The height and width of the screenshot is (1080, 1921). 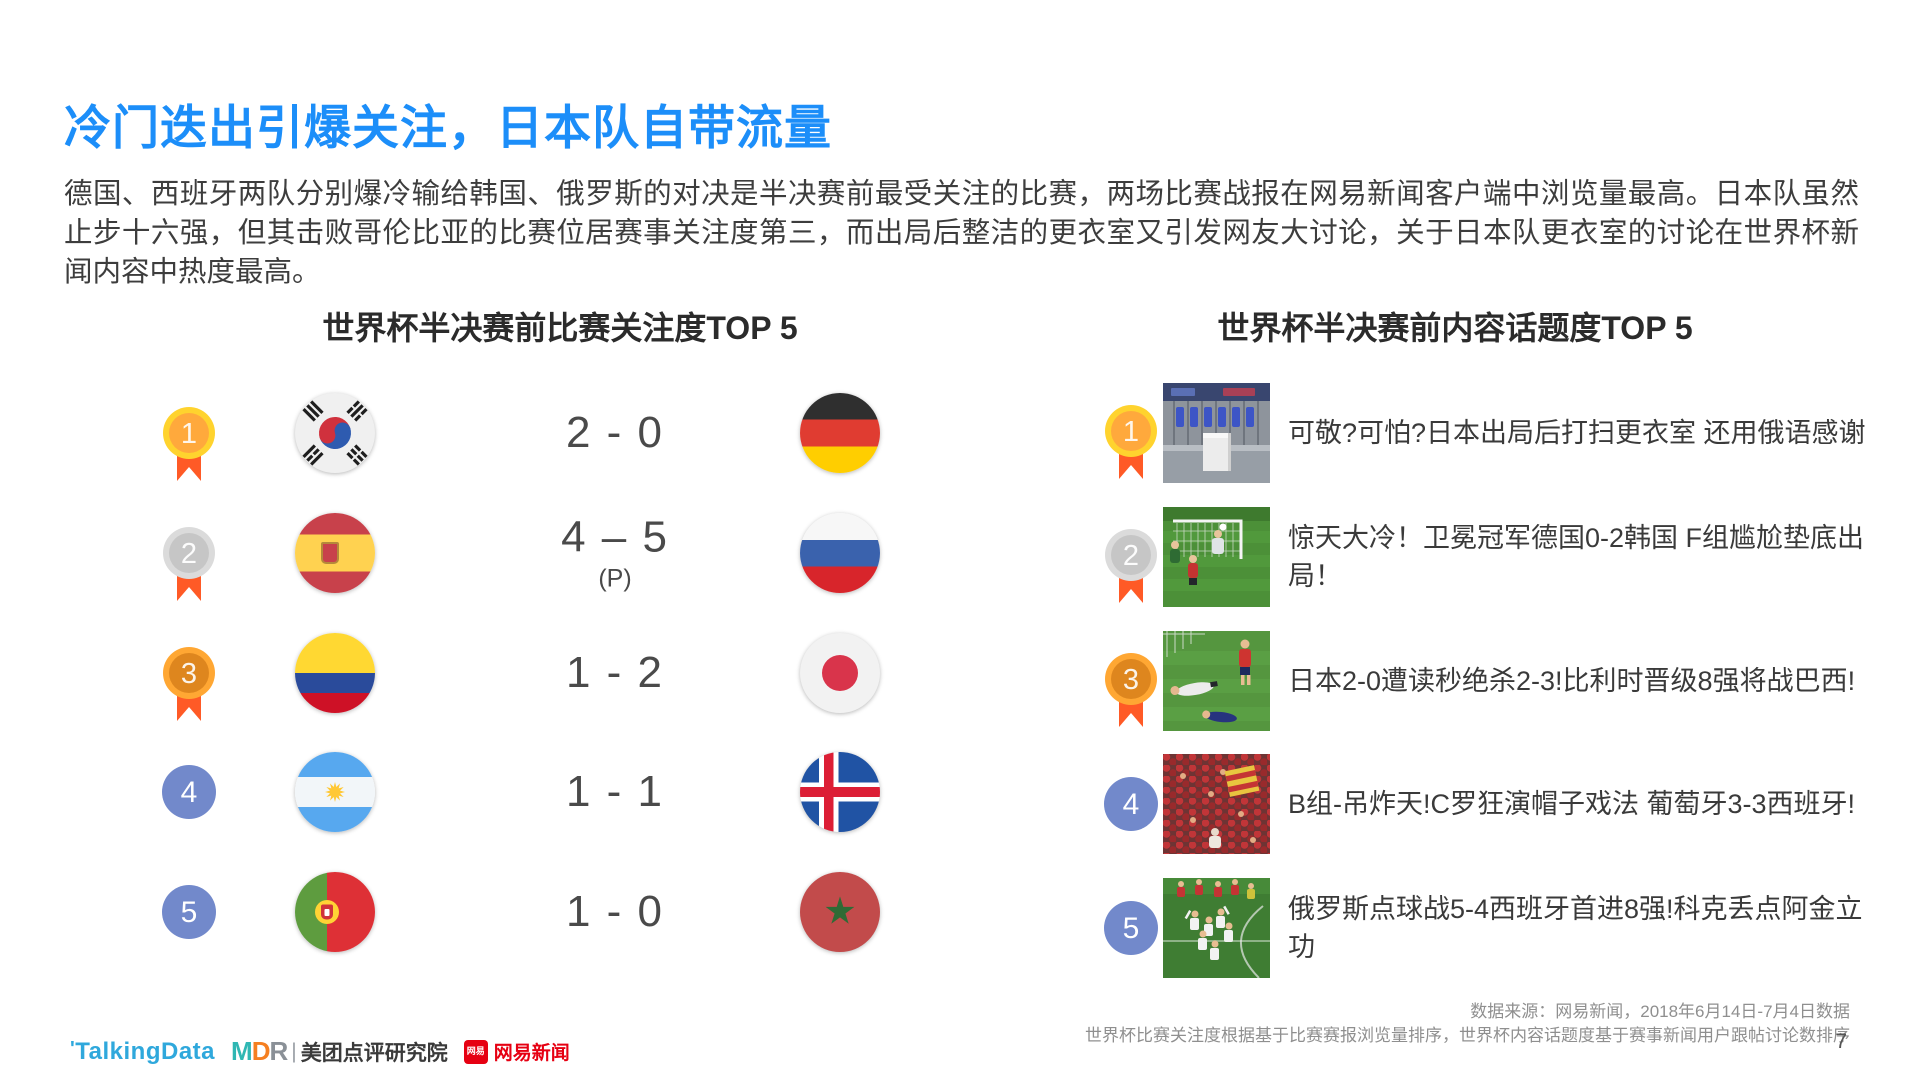 I want to click on flag-spain-icon, so click(x=335, y=553).